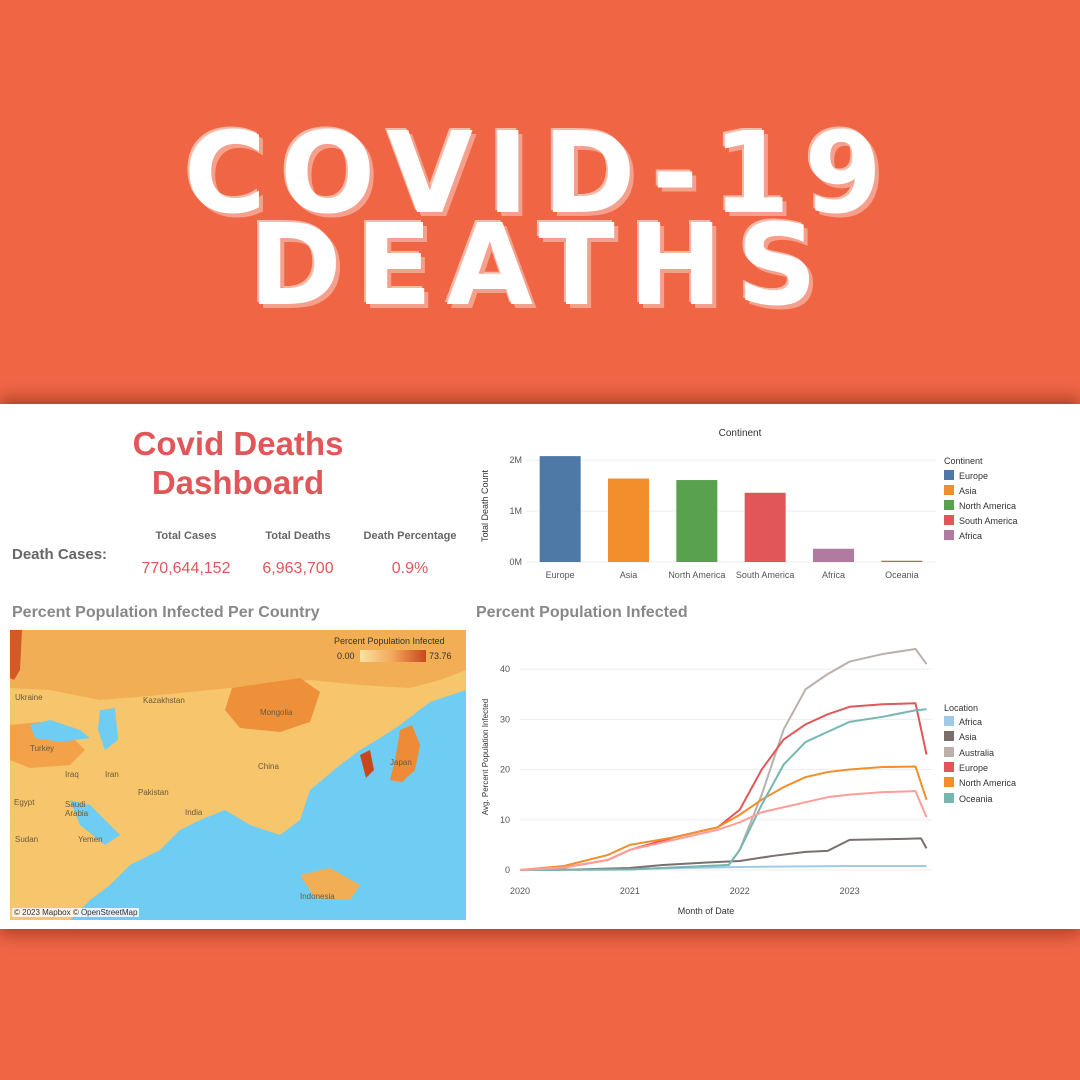 The image size is (1080, 1080). Describe the element at coordinates (740, 891) in the screenshot. I see `line-x-tick: 2022` at that location.